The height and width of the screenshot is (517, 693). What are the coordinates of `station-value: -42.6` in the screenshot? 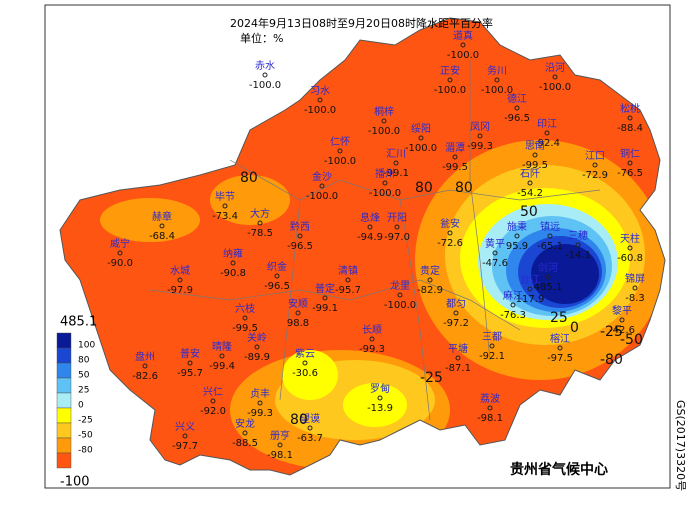 It's located at (622, 330).